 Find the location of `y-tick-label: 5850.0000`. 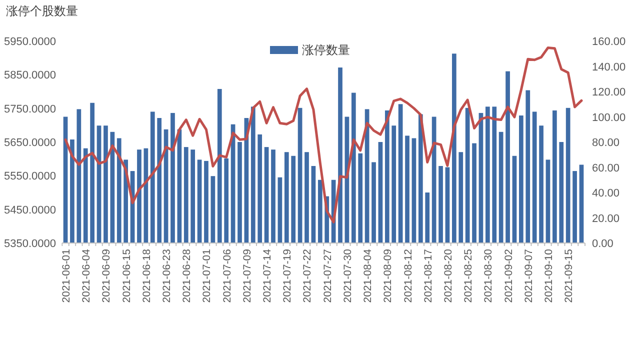

y-tick-label: 5850.0000 is located at coordinates (30, 76).